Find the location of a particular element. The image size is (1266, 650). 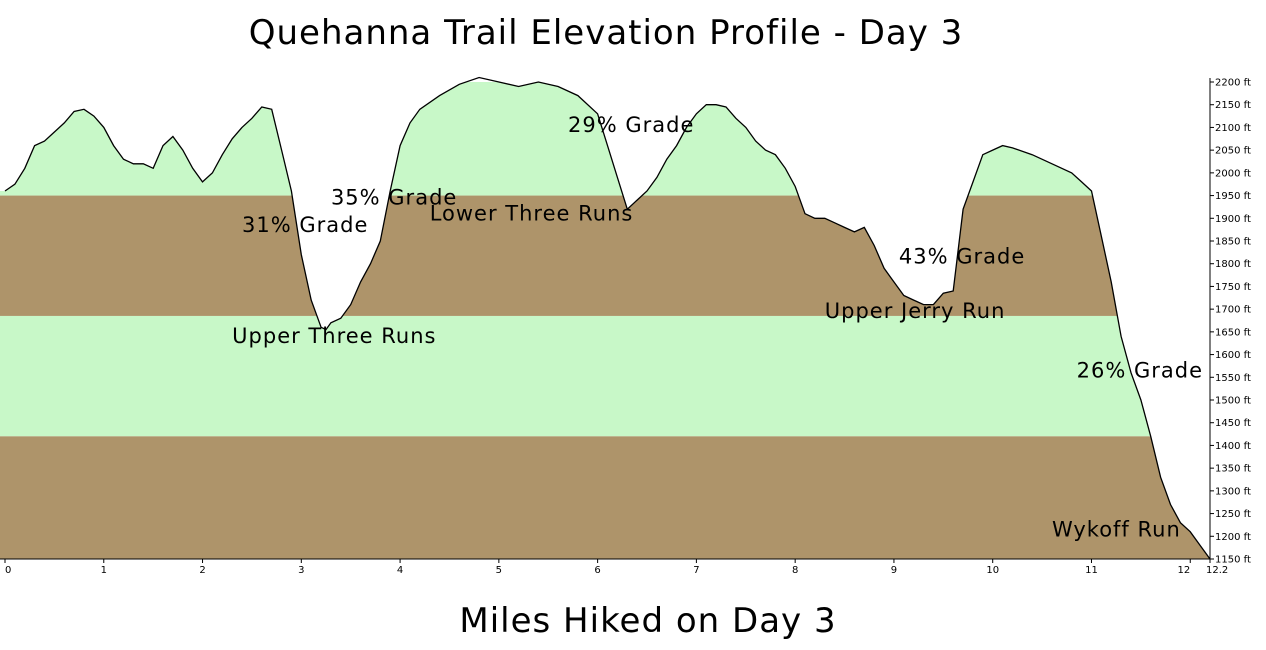

y-tick-label: 1600 ft is located at coordinates (1233, 355).